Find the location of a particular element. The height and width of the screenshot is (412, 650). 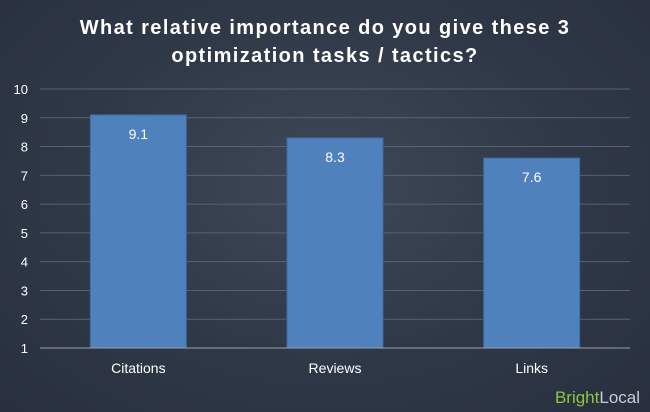

brand-part-1: Bright is located at coordinates (577, 397).